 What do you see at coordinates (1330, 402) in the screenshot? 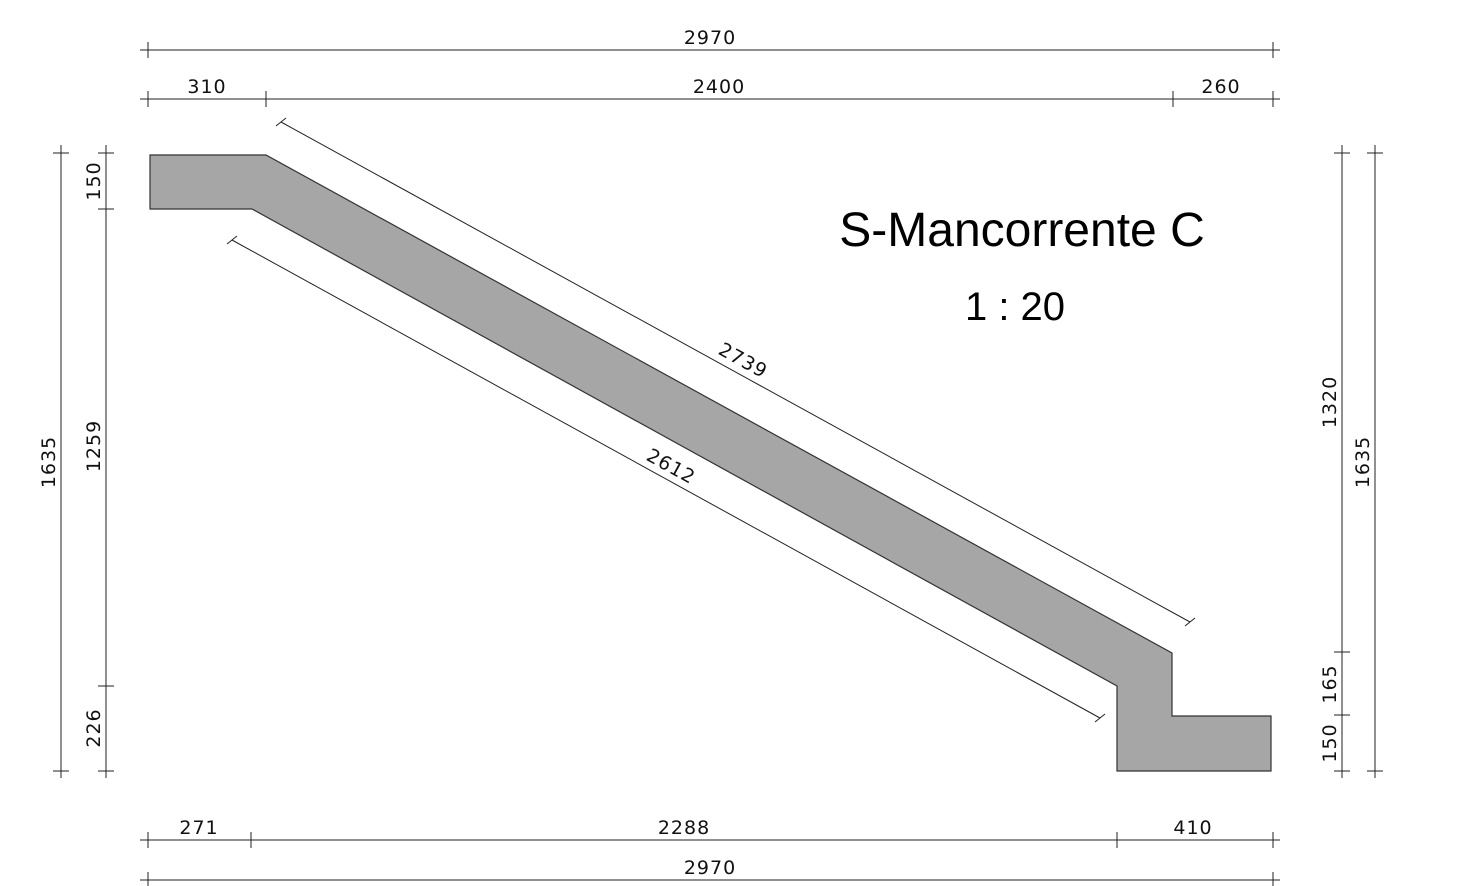
I see `dim-right-upper-label: 1320` at bounding box center [1330, 402].